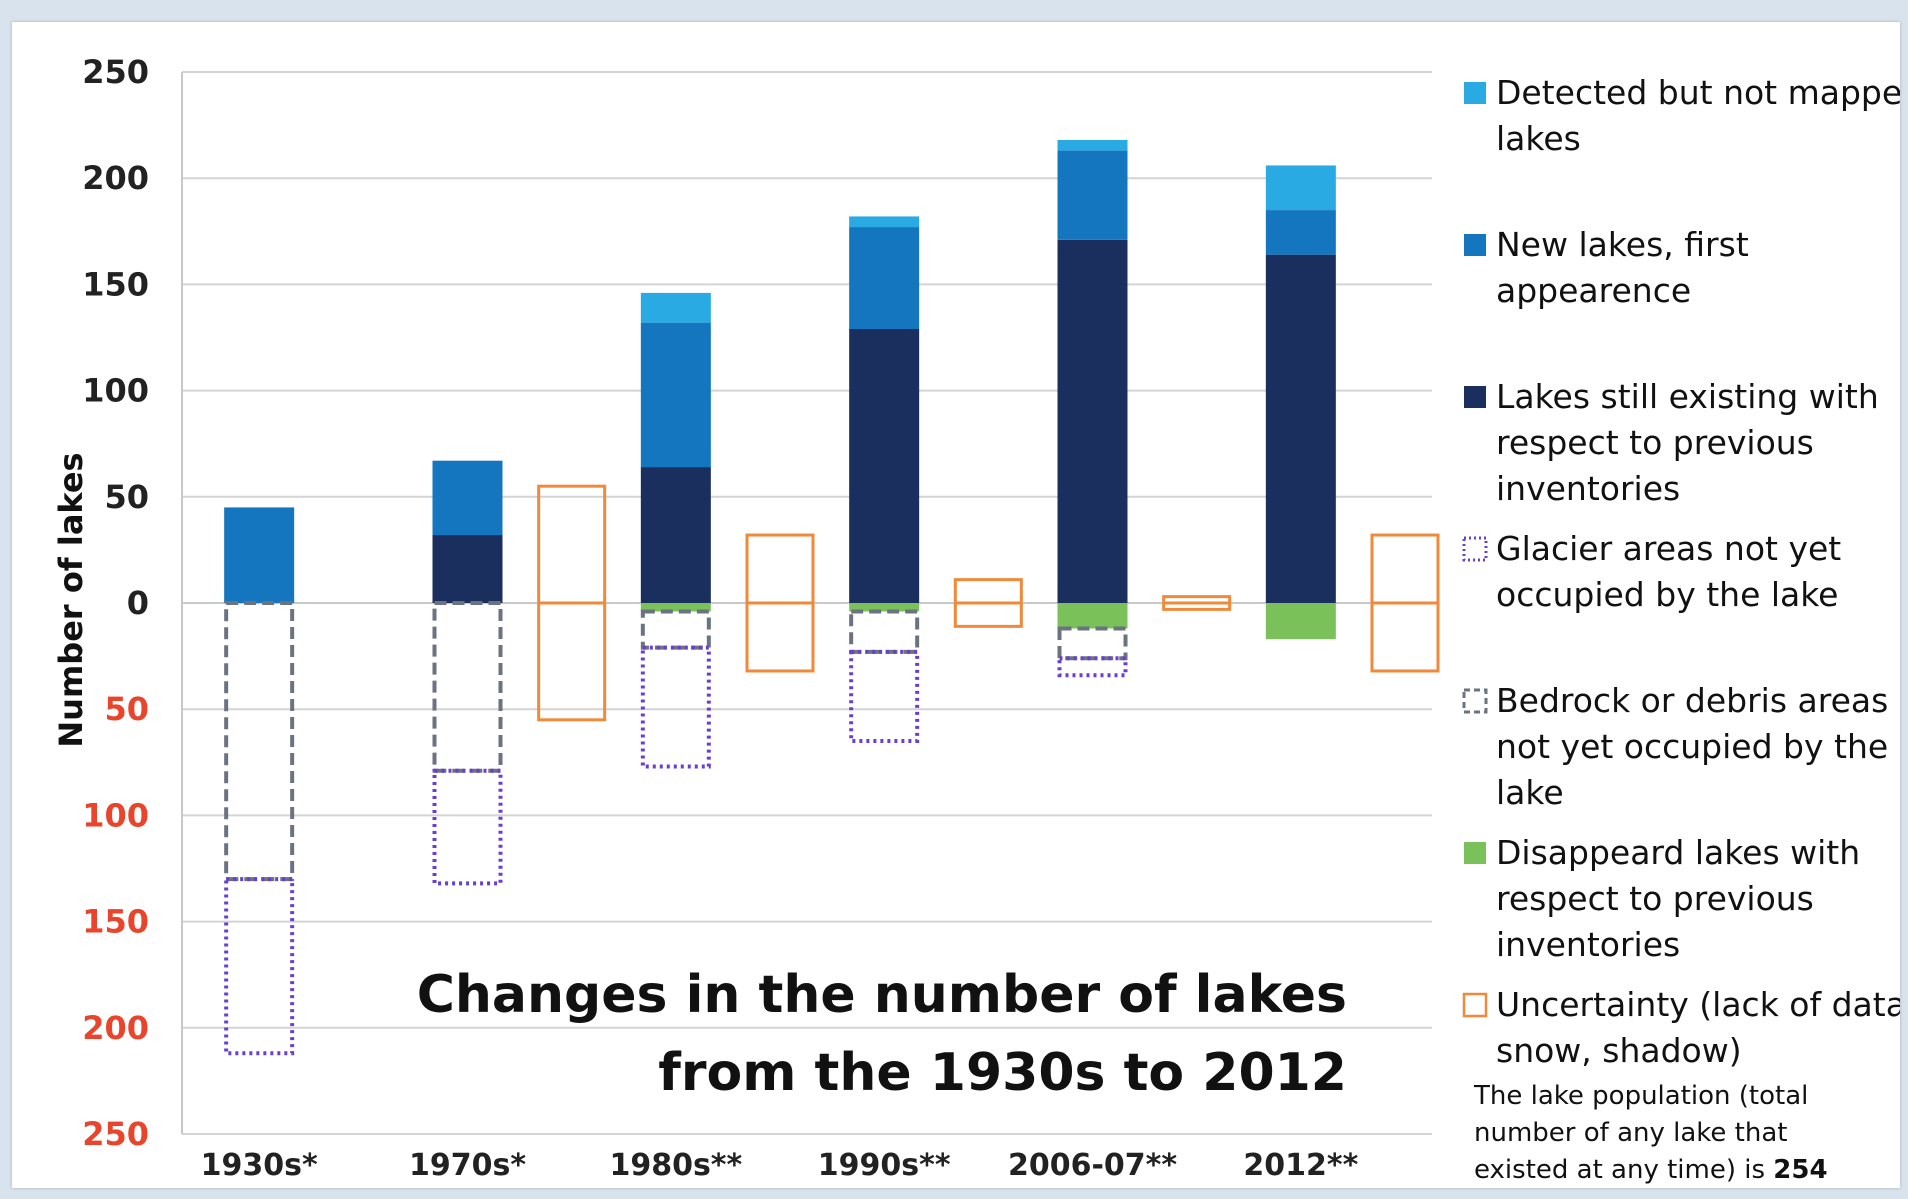 This screenshot has width=1908, height=1199. I want to click on legend-label: Uncertainty (lack of data,, so click(1698, 1004).